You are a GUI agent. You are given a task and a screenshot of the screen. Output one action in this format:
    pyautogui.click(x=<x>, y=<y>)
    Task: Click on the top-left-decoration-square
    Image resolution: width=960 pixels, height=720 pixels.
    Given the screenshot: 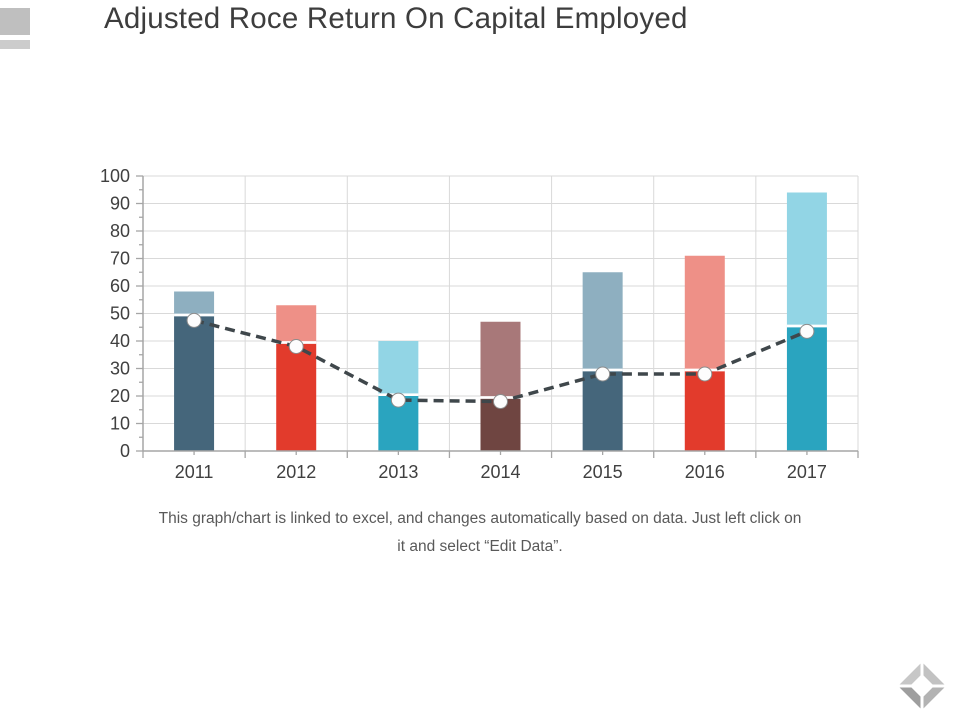 What is the action you would take?
    pyautogui.click(x=15, y=21)
    